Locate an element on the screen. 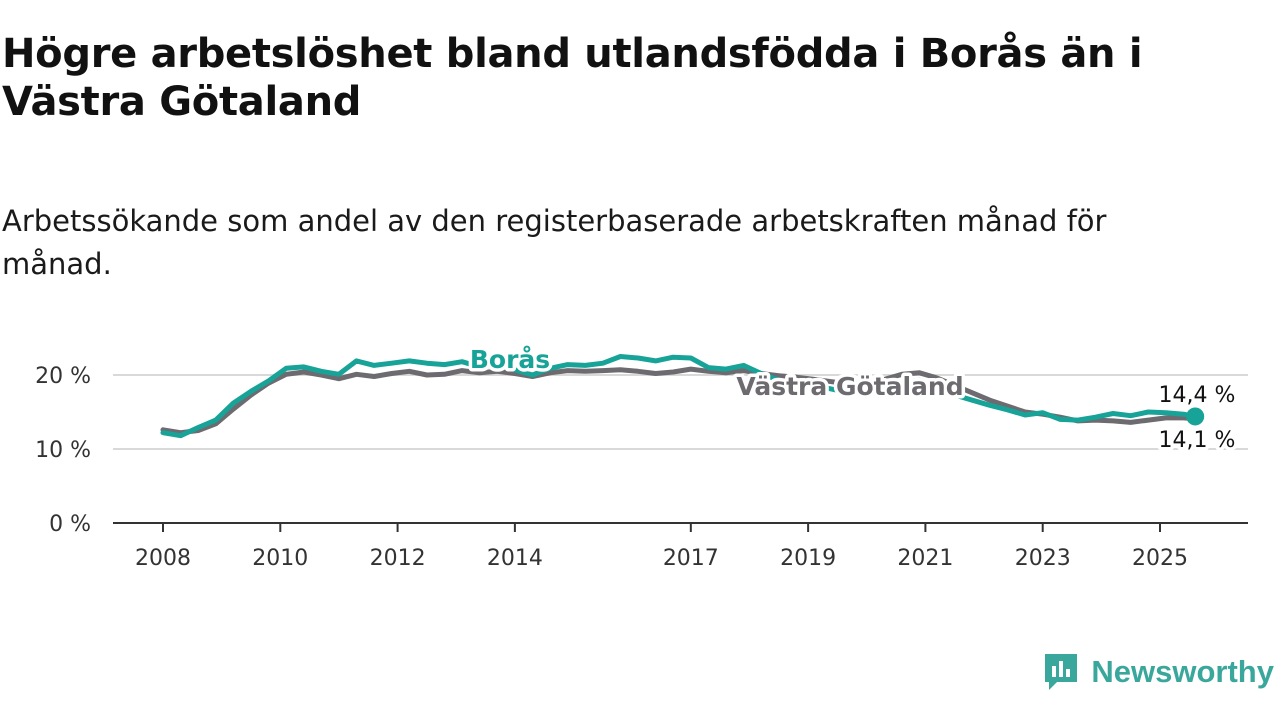  newsworthy-brand: Newsworthy is located at coordinates (1158, 672).